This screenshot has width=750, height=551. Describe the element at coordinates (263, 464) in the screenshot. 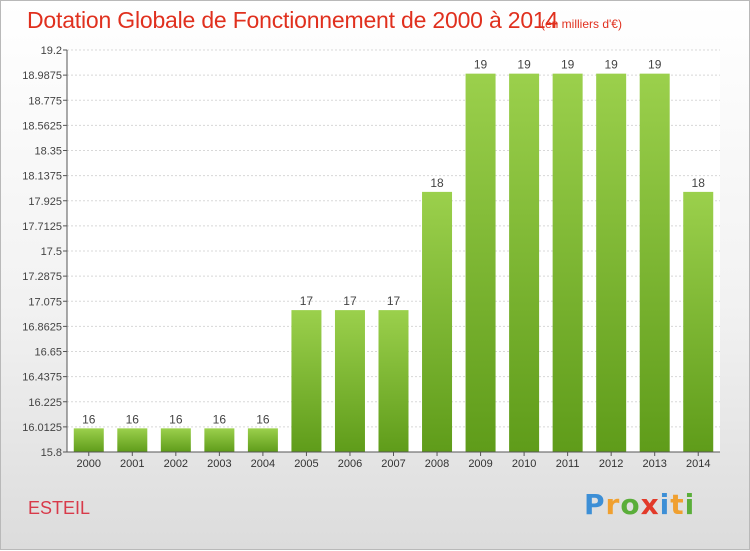

I see `x-tick-label: 2004` at that location.